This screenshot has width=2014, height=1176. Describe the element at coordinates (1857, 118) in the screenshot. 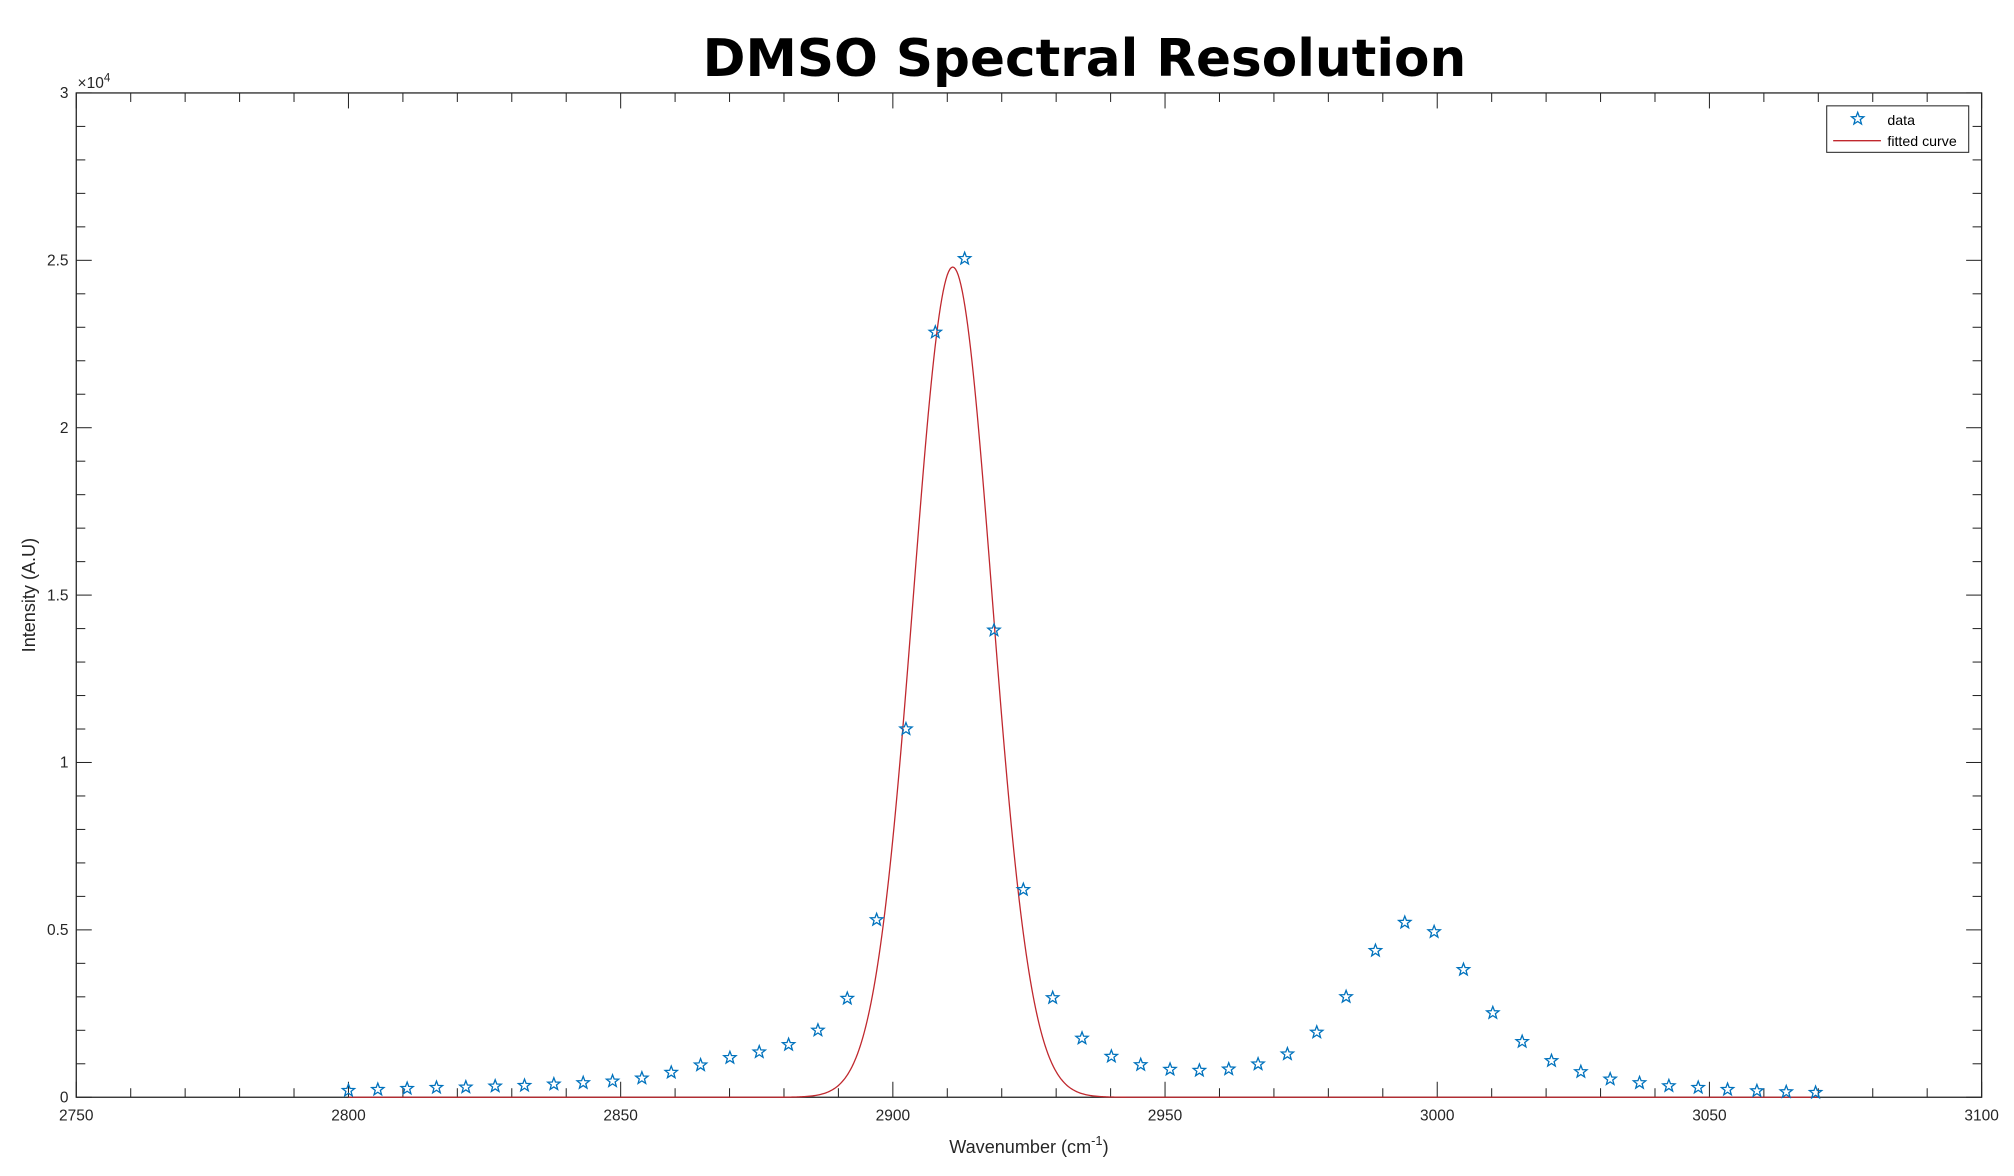

I see `legend-star-icon` at that location.